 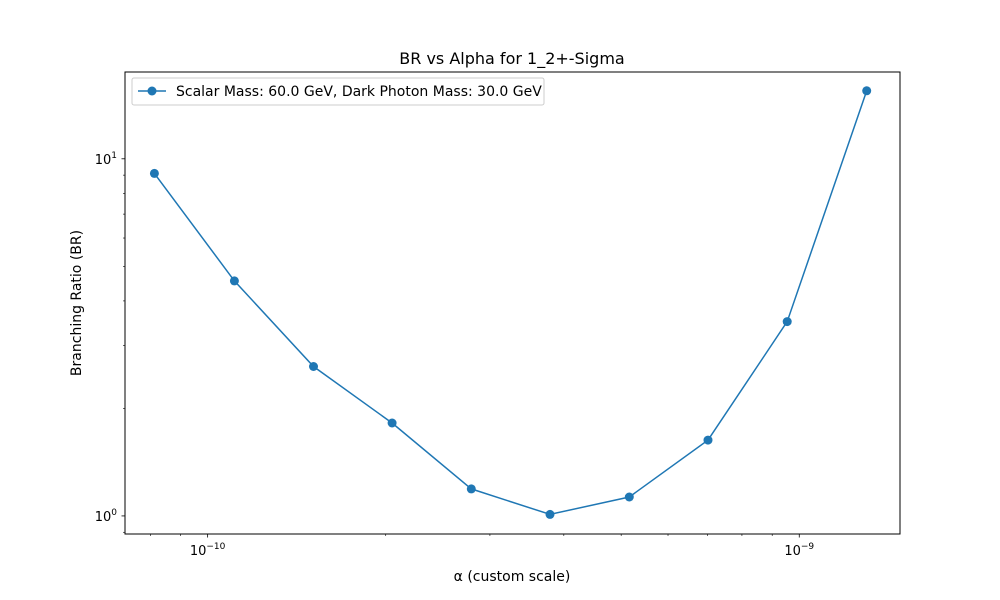 I want to click on y-axis-label: Branching Ratio (BR), so click(x=77, y=303).